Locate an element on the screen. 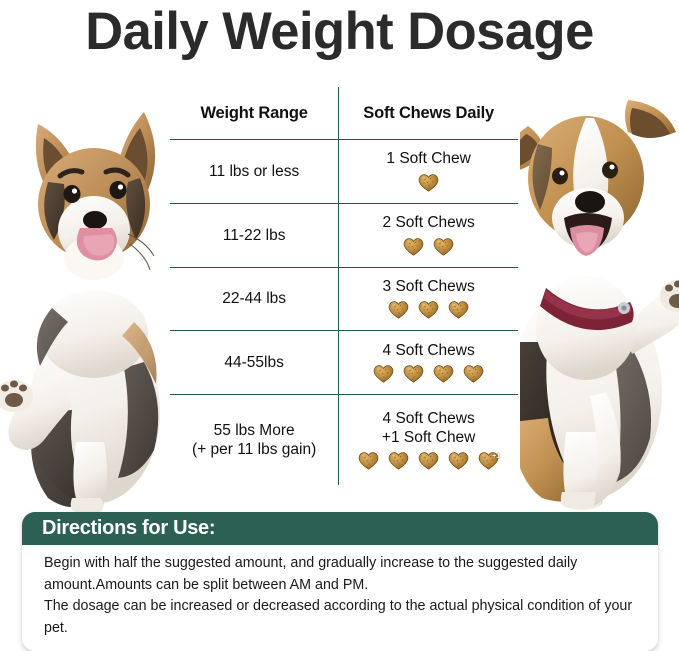  header-soft-chews-daily: Soft Chews Daily is located at coordinates (428, 113).